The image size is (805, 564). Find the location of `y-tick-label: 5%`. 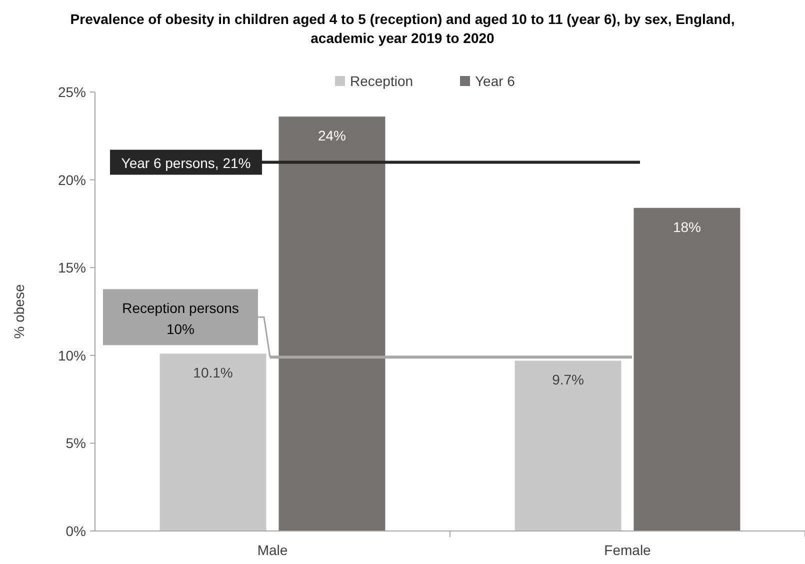

y-tick-label: 5% is located at coordinates (76, 443).